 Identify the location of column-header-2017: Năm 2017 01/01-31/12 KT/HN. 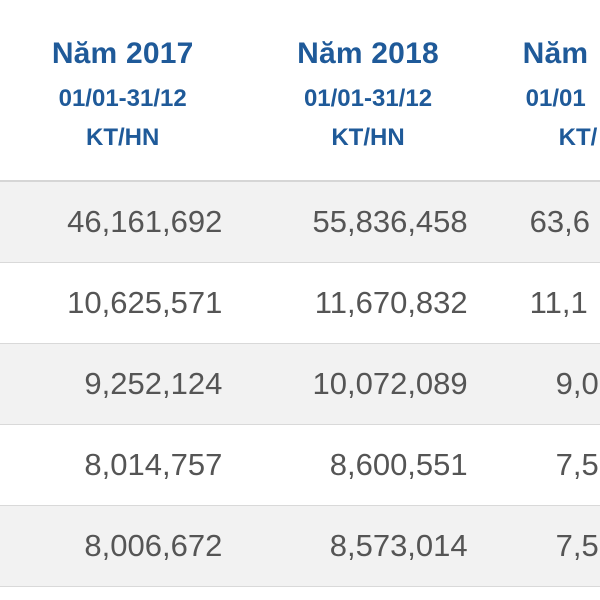
(123, 91).